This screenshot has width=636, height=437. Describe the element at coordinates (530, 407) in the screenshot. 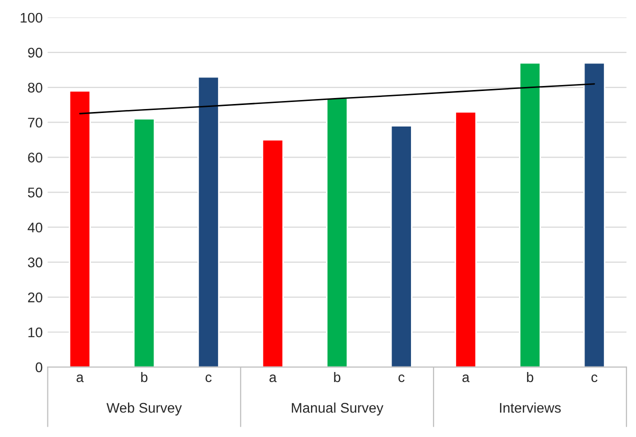

I see `text: Interviews` at that location.